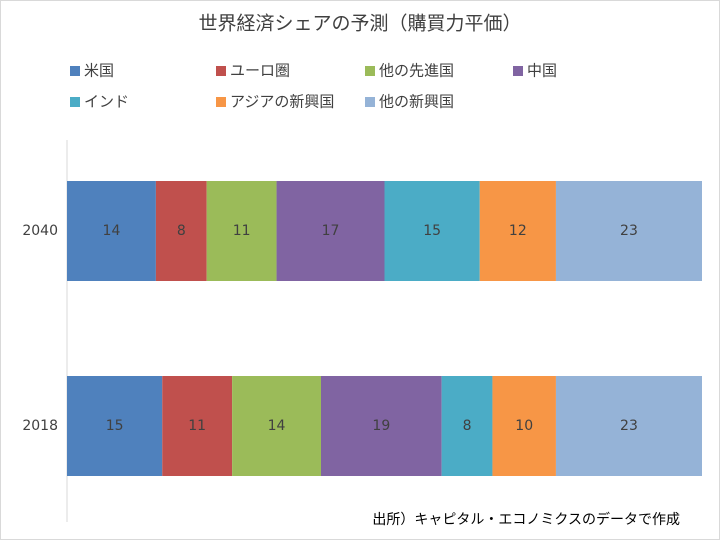 This screenshot has width=720, height=540. I want to click on legend-label: 米国, so click(99, 71).